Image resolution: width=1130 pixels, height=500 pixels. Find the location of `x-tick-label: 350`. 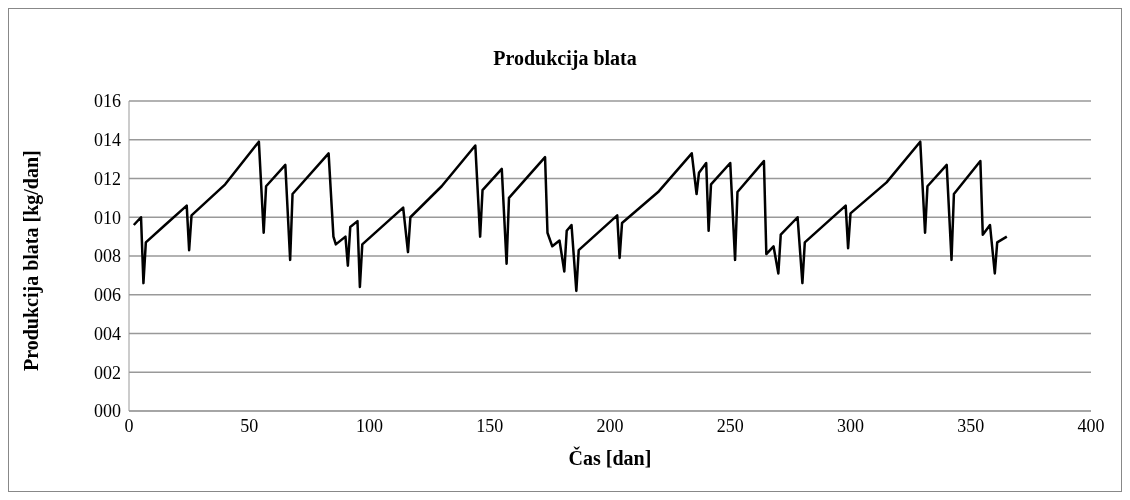

x-tick-label: 350 is located at coordinates (971, 425).